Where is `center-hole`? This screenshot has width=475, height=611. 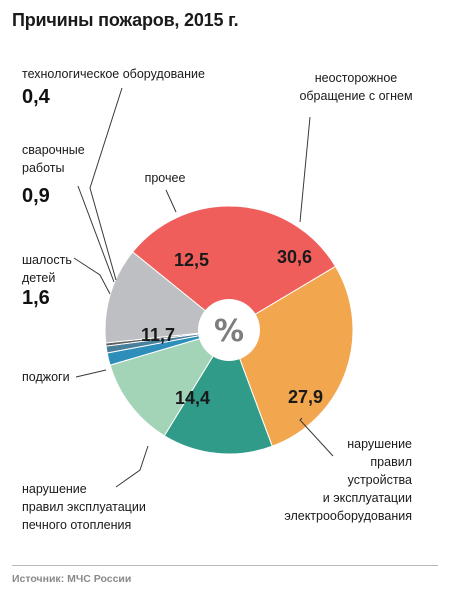
center-hole is located at coordinates (229, 330).